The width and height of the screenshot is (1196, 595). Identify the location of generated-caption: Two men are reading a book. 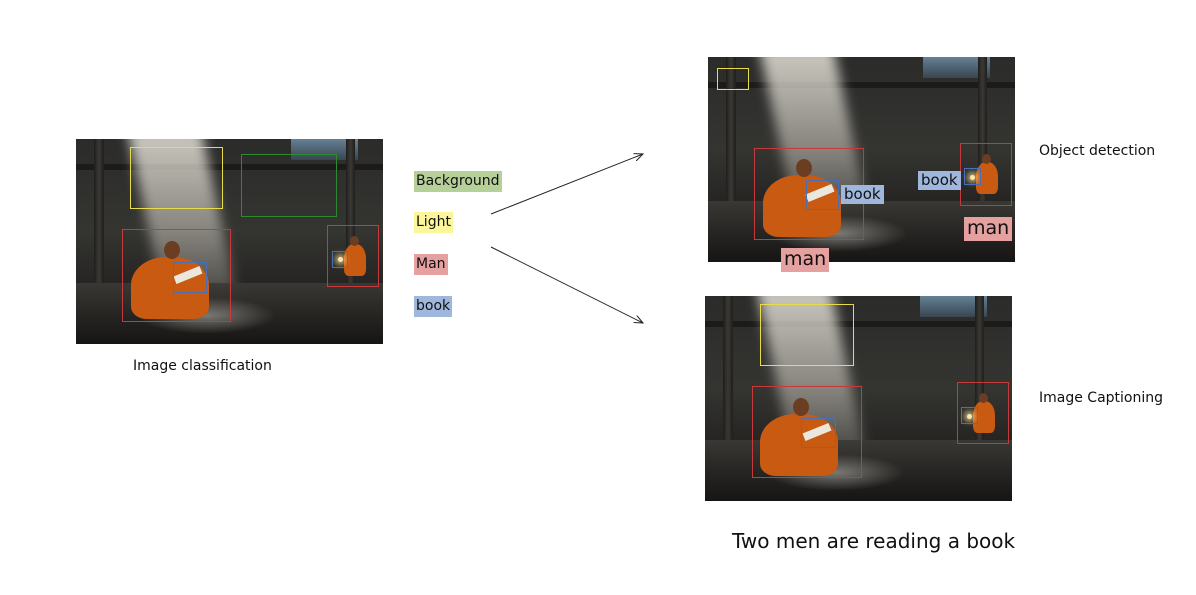
(873, 541).